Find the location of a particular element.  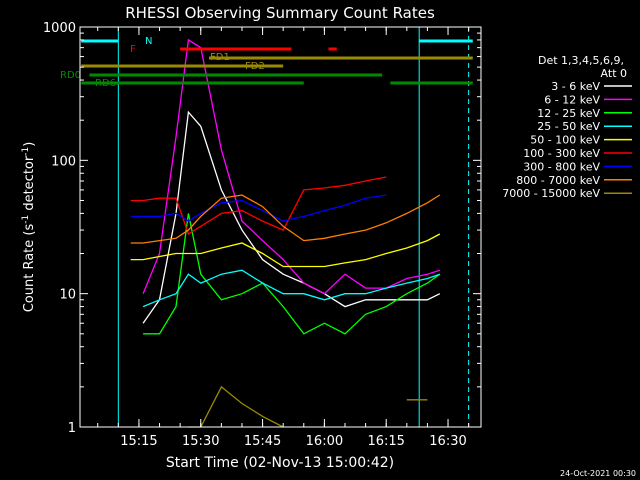

legend-label: 50 - 100 keV is located at coordinates (565, 140).